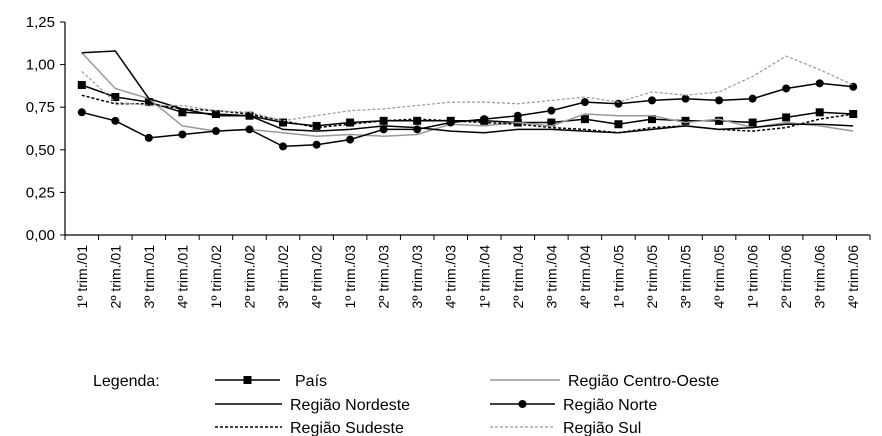 The width and height of the screenshot is (882, 436). I want to click on legend-label: Região Sul, so click(602, 428).